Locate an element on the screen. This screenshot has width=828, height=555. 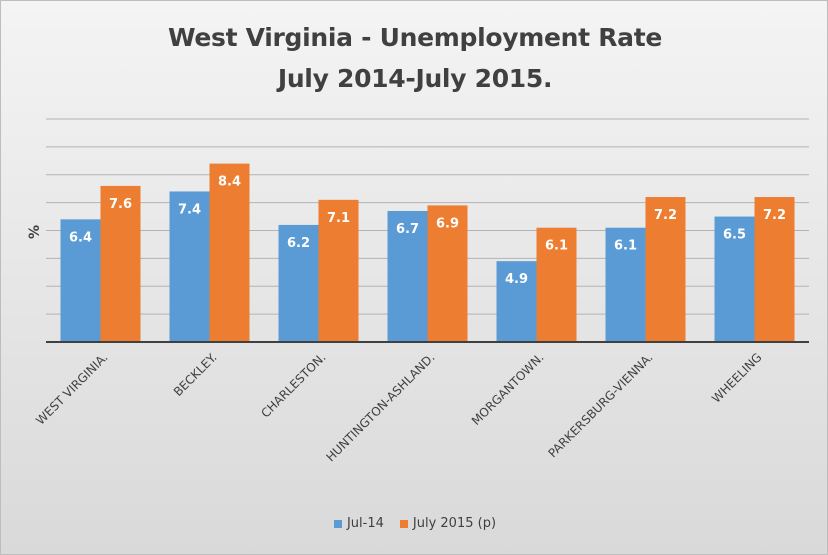
data-label-1: 6.1 is located at coordinates (625, 246).